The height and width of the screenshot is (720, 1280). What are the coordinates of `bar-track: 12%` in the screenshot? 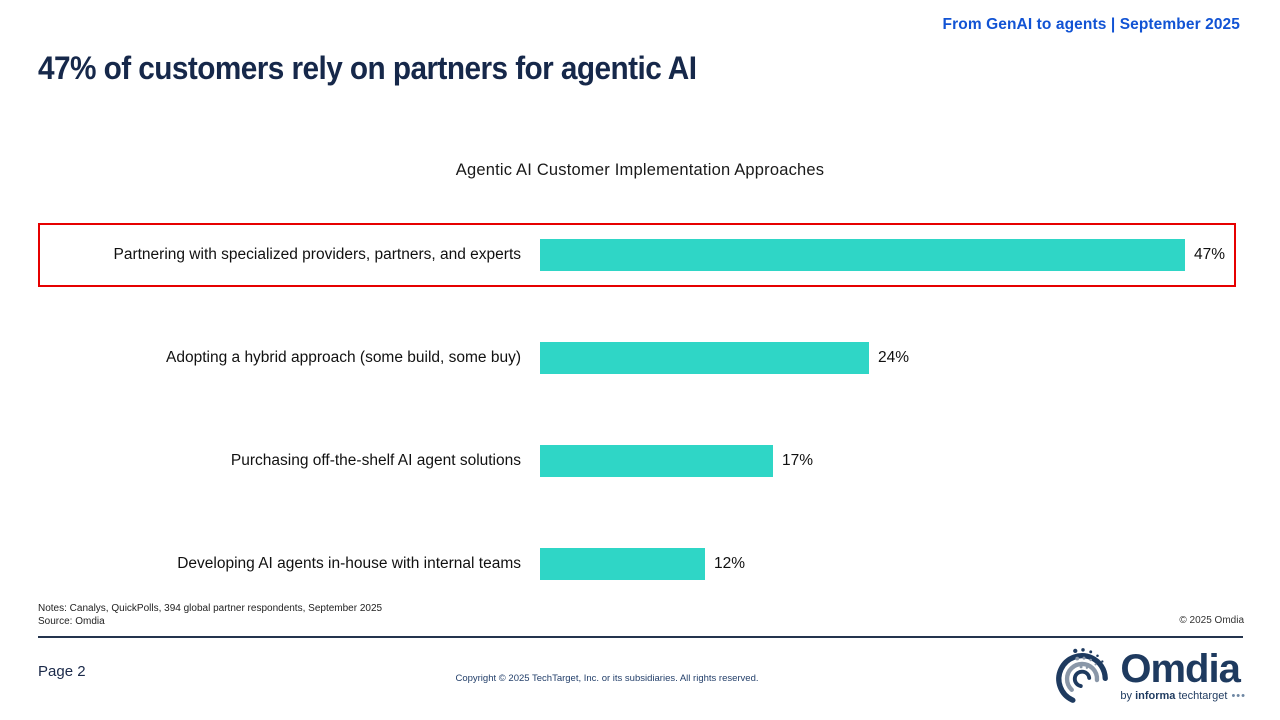 It's located at (888, 563).